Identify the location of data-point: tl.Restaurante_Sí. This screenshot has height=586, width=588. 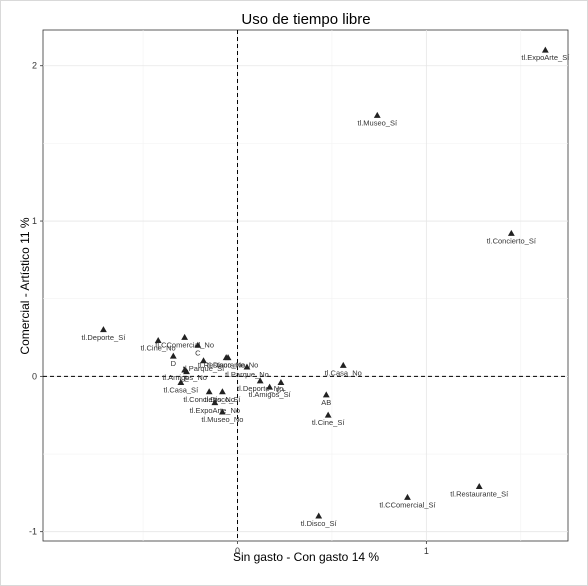
(479, 491).